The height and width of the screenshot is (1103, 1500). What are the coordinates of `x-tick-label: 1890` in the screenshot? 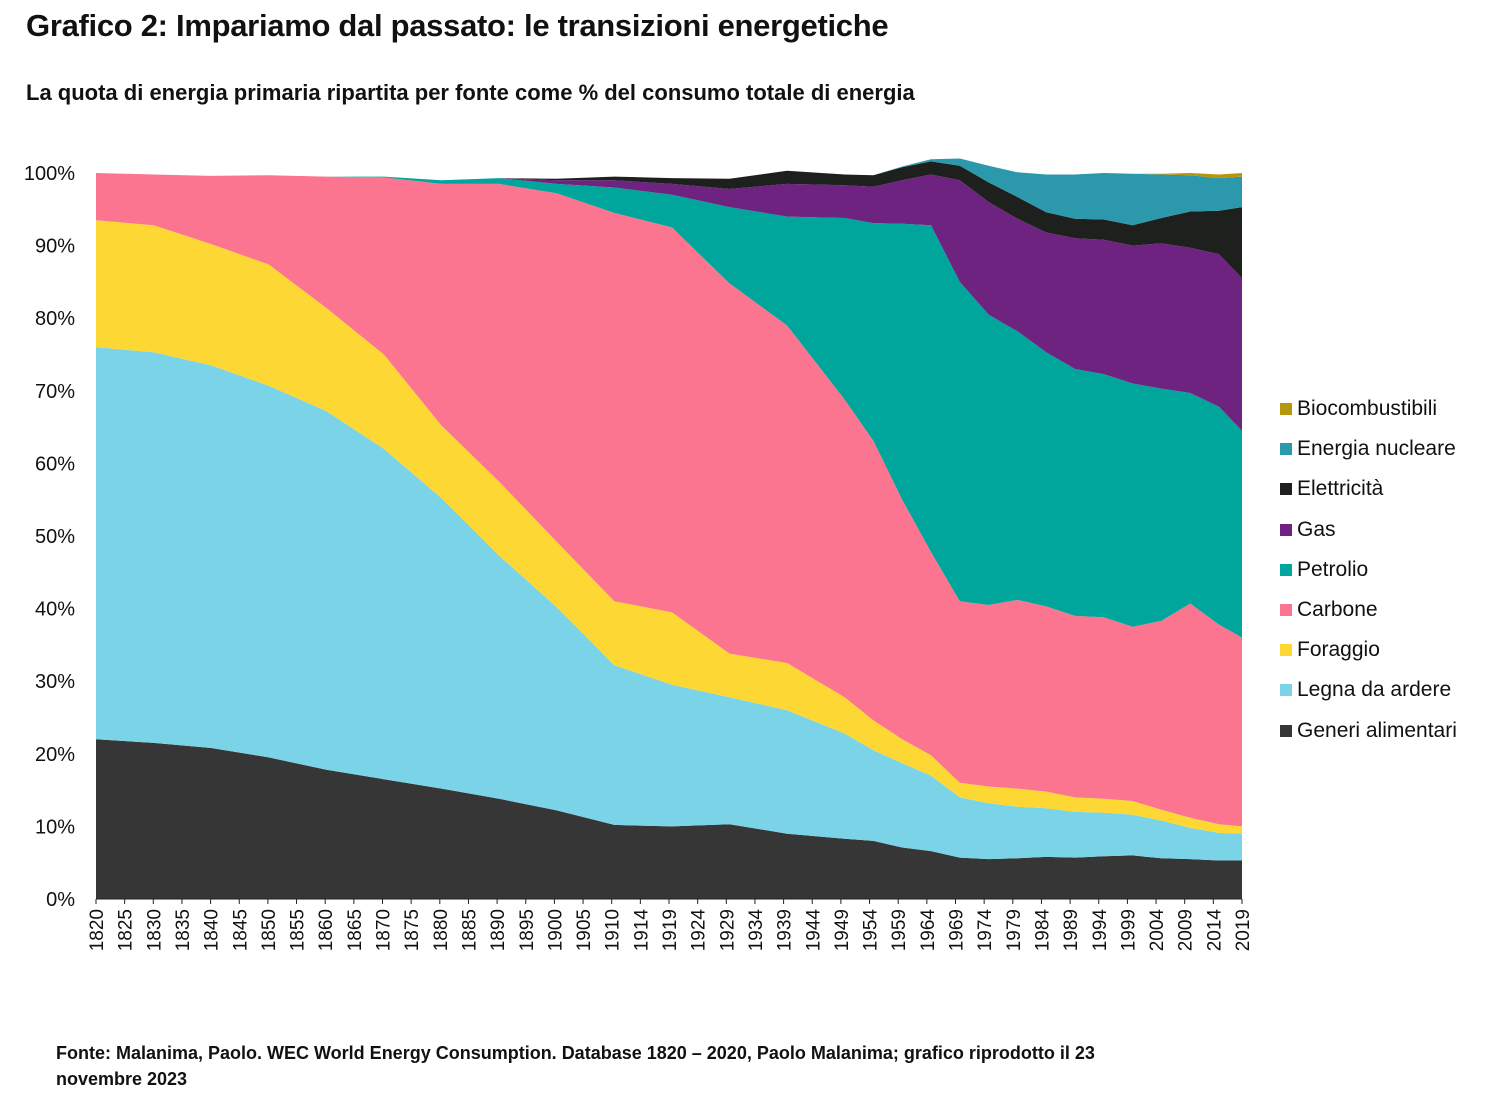 It's located at (498, 930).